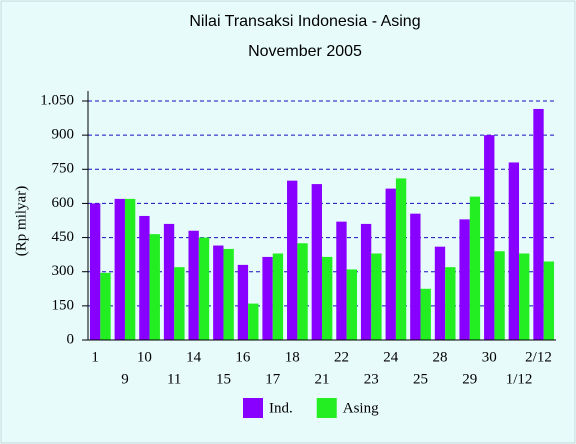  Describe the element at coordinates (21, 221) in the screenshot. I see `y-axis-label: (Rp milyar)` at that location.